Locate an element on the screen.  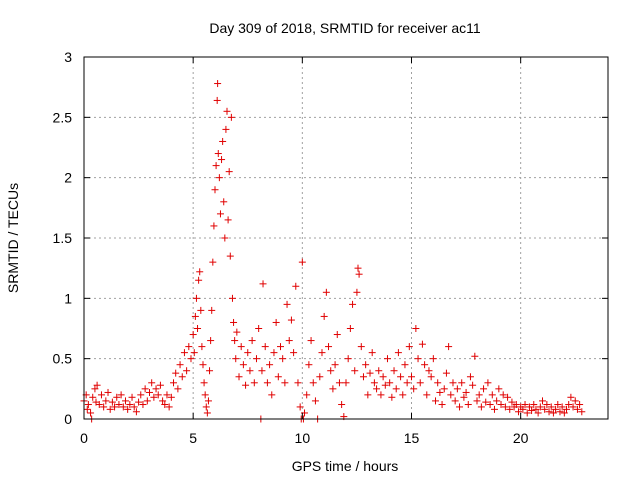
x-tick-label: 10 is located at coordinates (303, 438).